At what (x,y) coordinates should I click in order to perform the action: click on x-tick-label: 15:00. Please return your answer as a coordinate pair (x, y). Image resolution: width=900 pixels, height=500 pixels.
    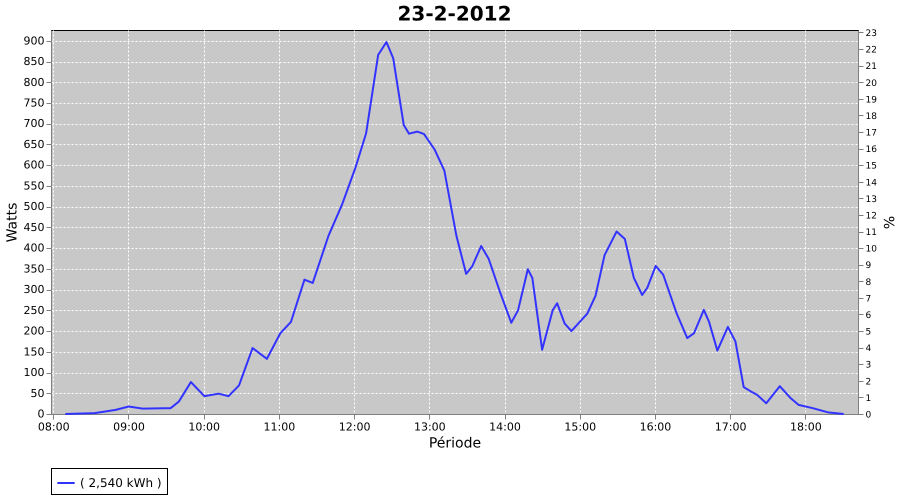
    Looking at the image, I should click on (580, 427).